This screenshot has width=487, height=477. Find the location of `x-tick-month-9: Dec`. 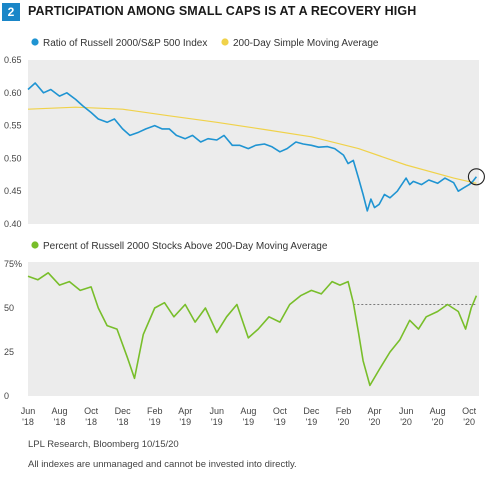

x-tick-month-9: Dec is located at coordinates (311, 411).